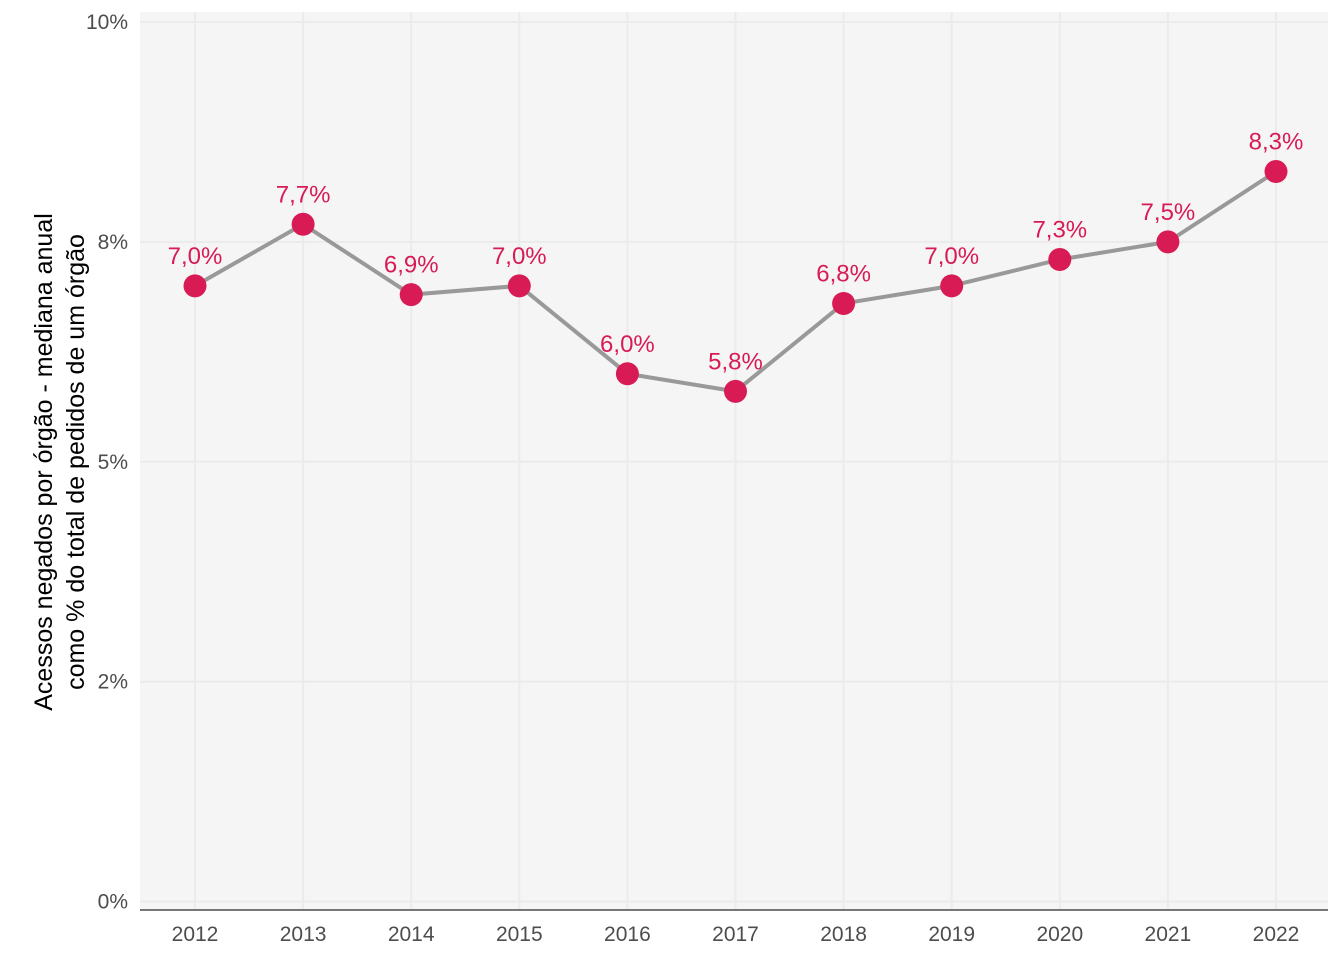  What do you see at coordinates (1168, 934) in the screenshot?
I see `x-tick-label: 2021` at bounding box center [1168, 934].